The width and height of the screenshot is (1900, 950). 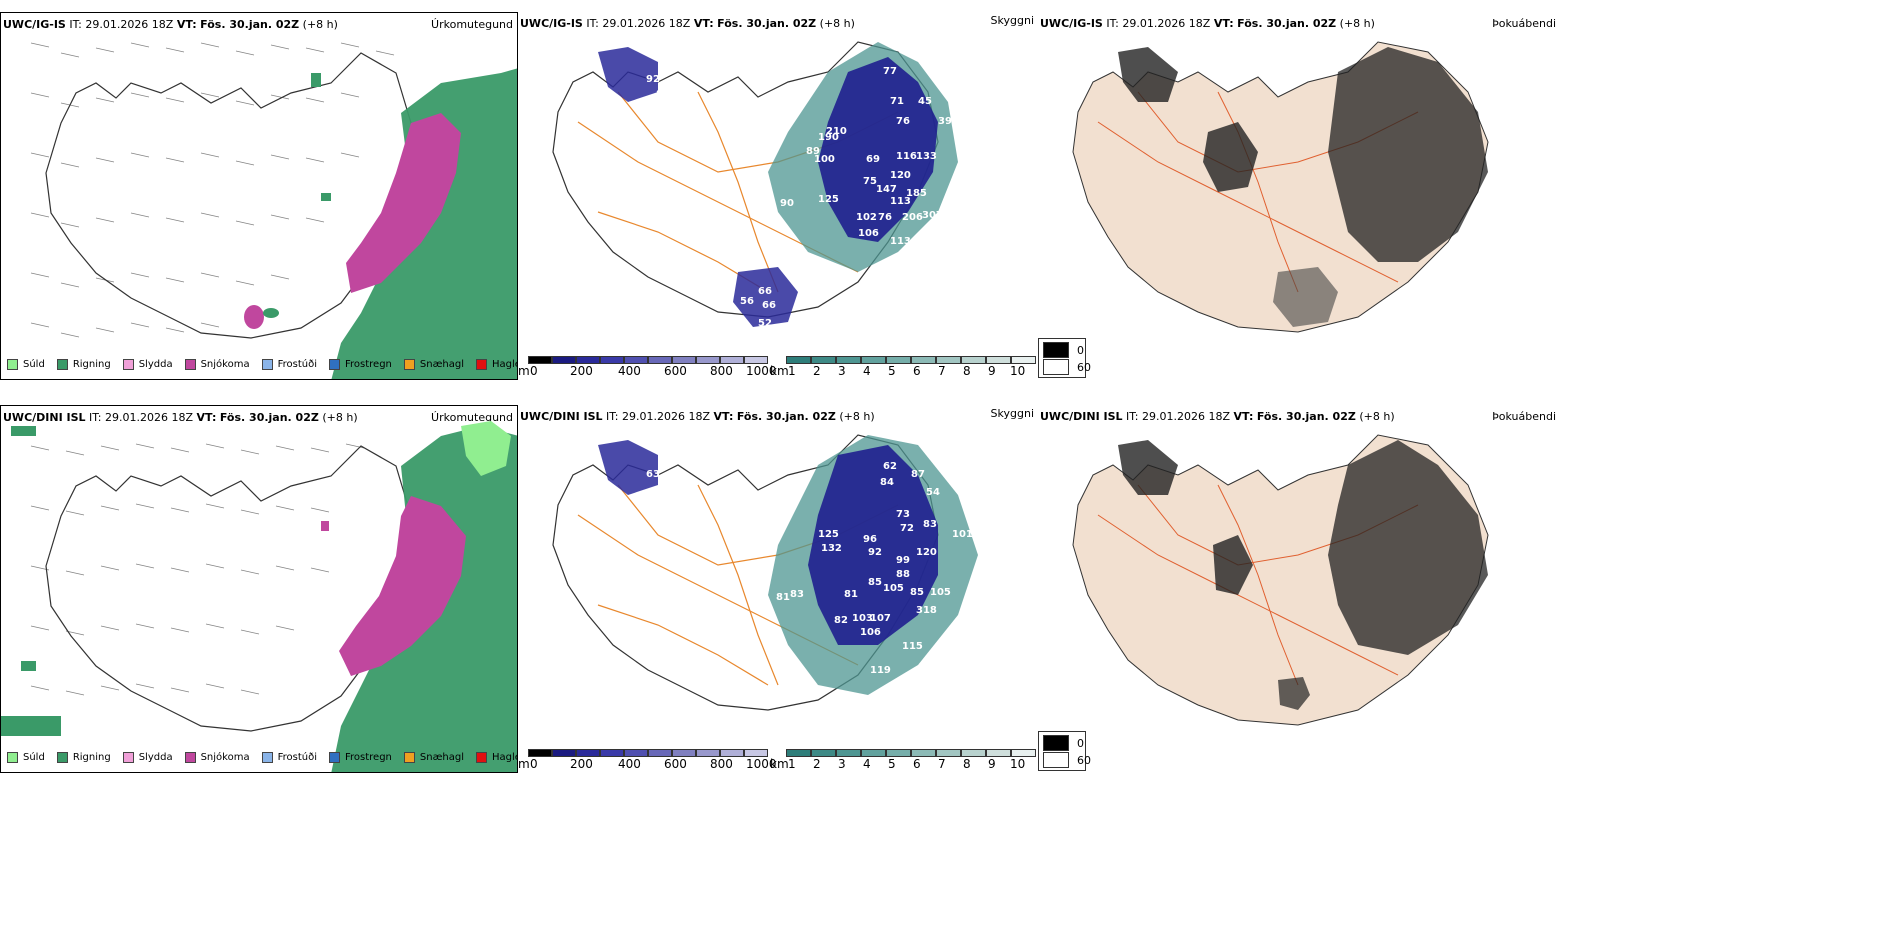 I want to click on cloud-value: 92, so click(x=875, y=552).